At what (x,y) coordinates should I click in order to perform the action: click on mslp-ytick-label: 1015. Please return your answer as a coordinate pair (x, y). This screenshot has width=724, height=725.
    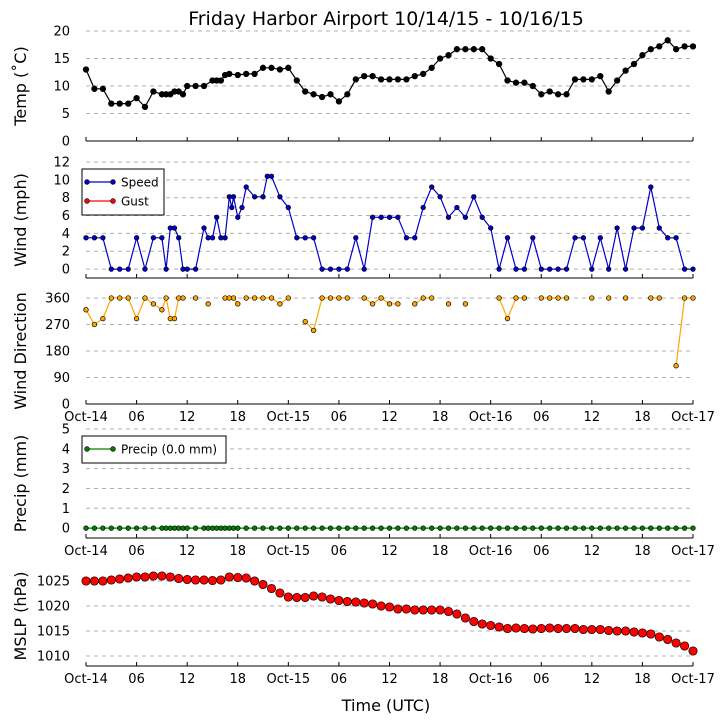
    Looking at the image, I should click on (53, 632).